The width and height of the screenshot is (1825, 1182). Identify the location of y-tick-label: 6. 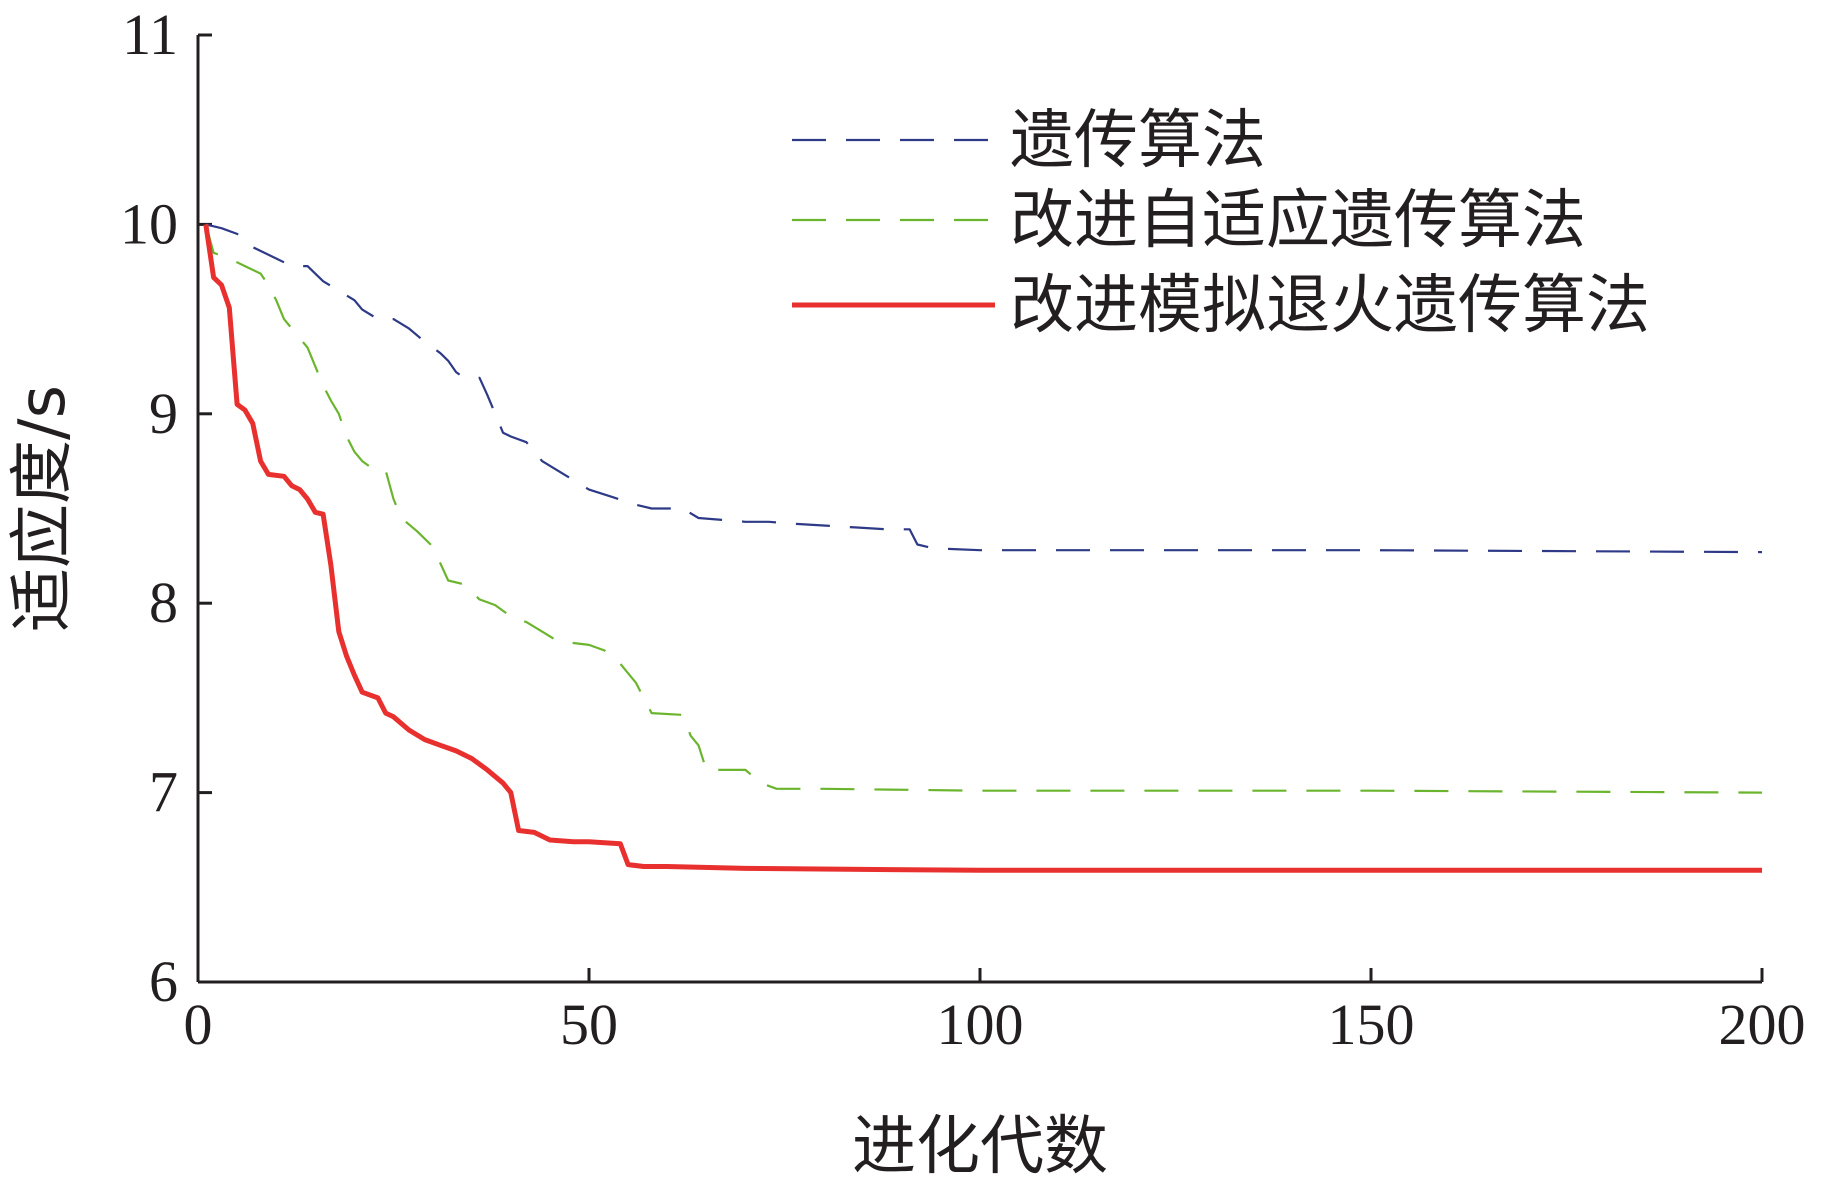
(163, 981).